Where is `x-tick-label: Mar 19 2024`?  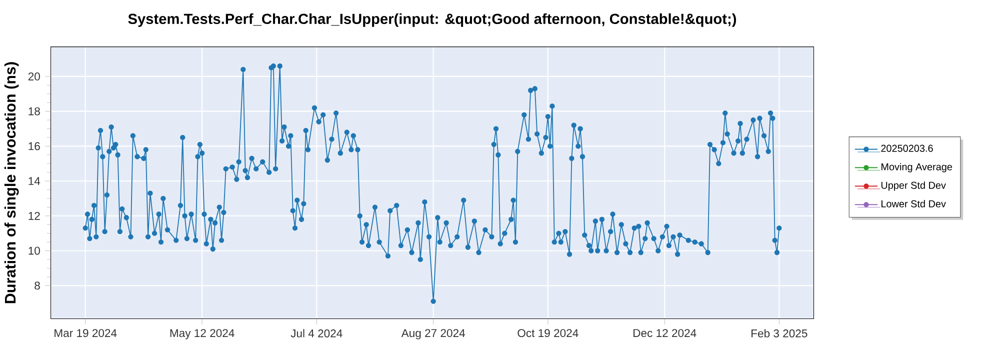 x-tick-label: Mar 19 2024 is located at coordinates (85, 333).